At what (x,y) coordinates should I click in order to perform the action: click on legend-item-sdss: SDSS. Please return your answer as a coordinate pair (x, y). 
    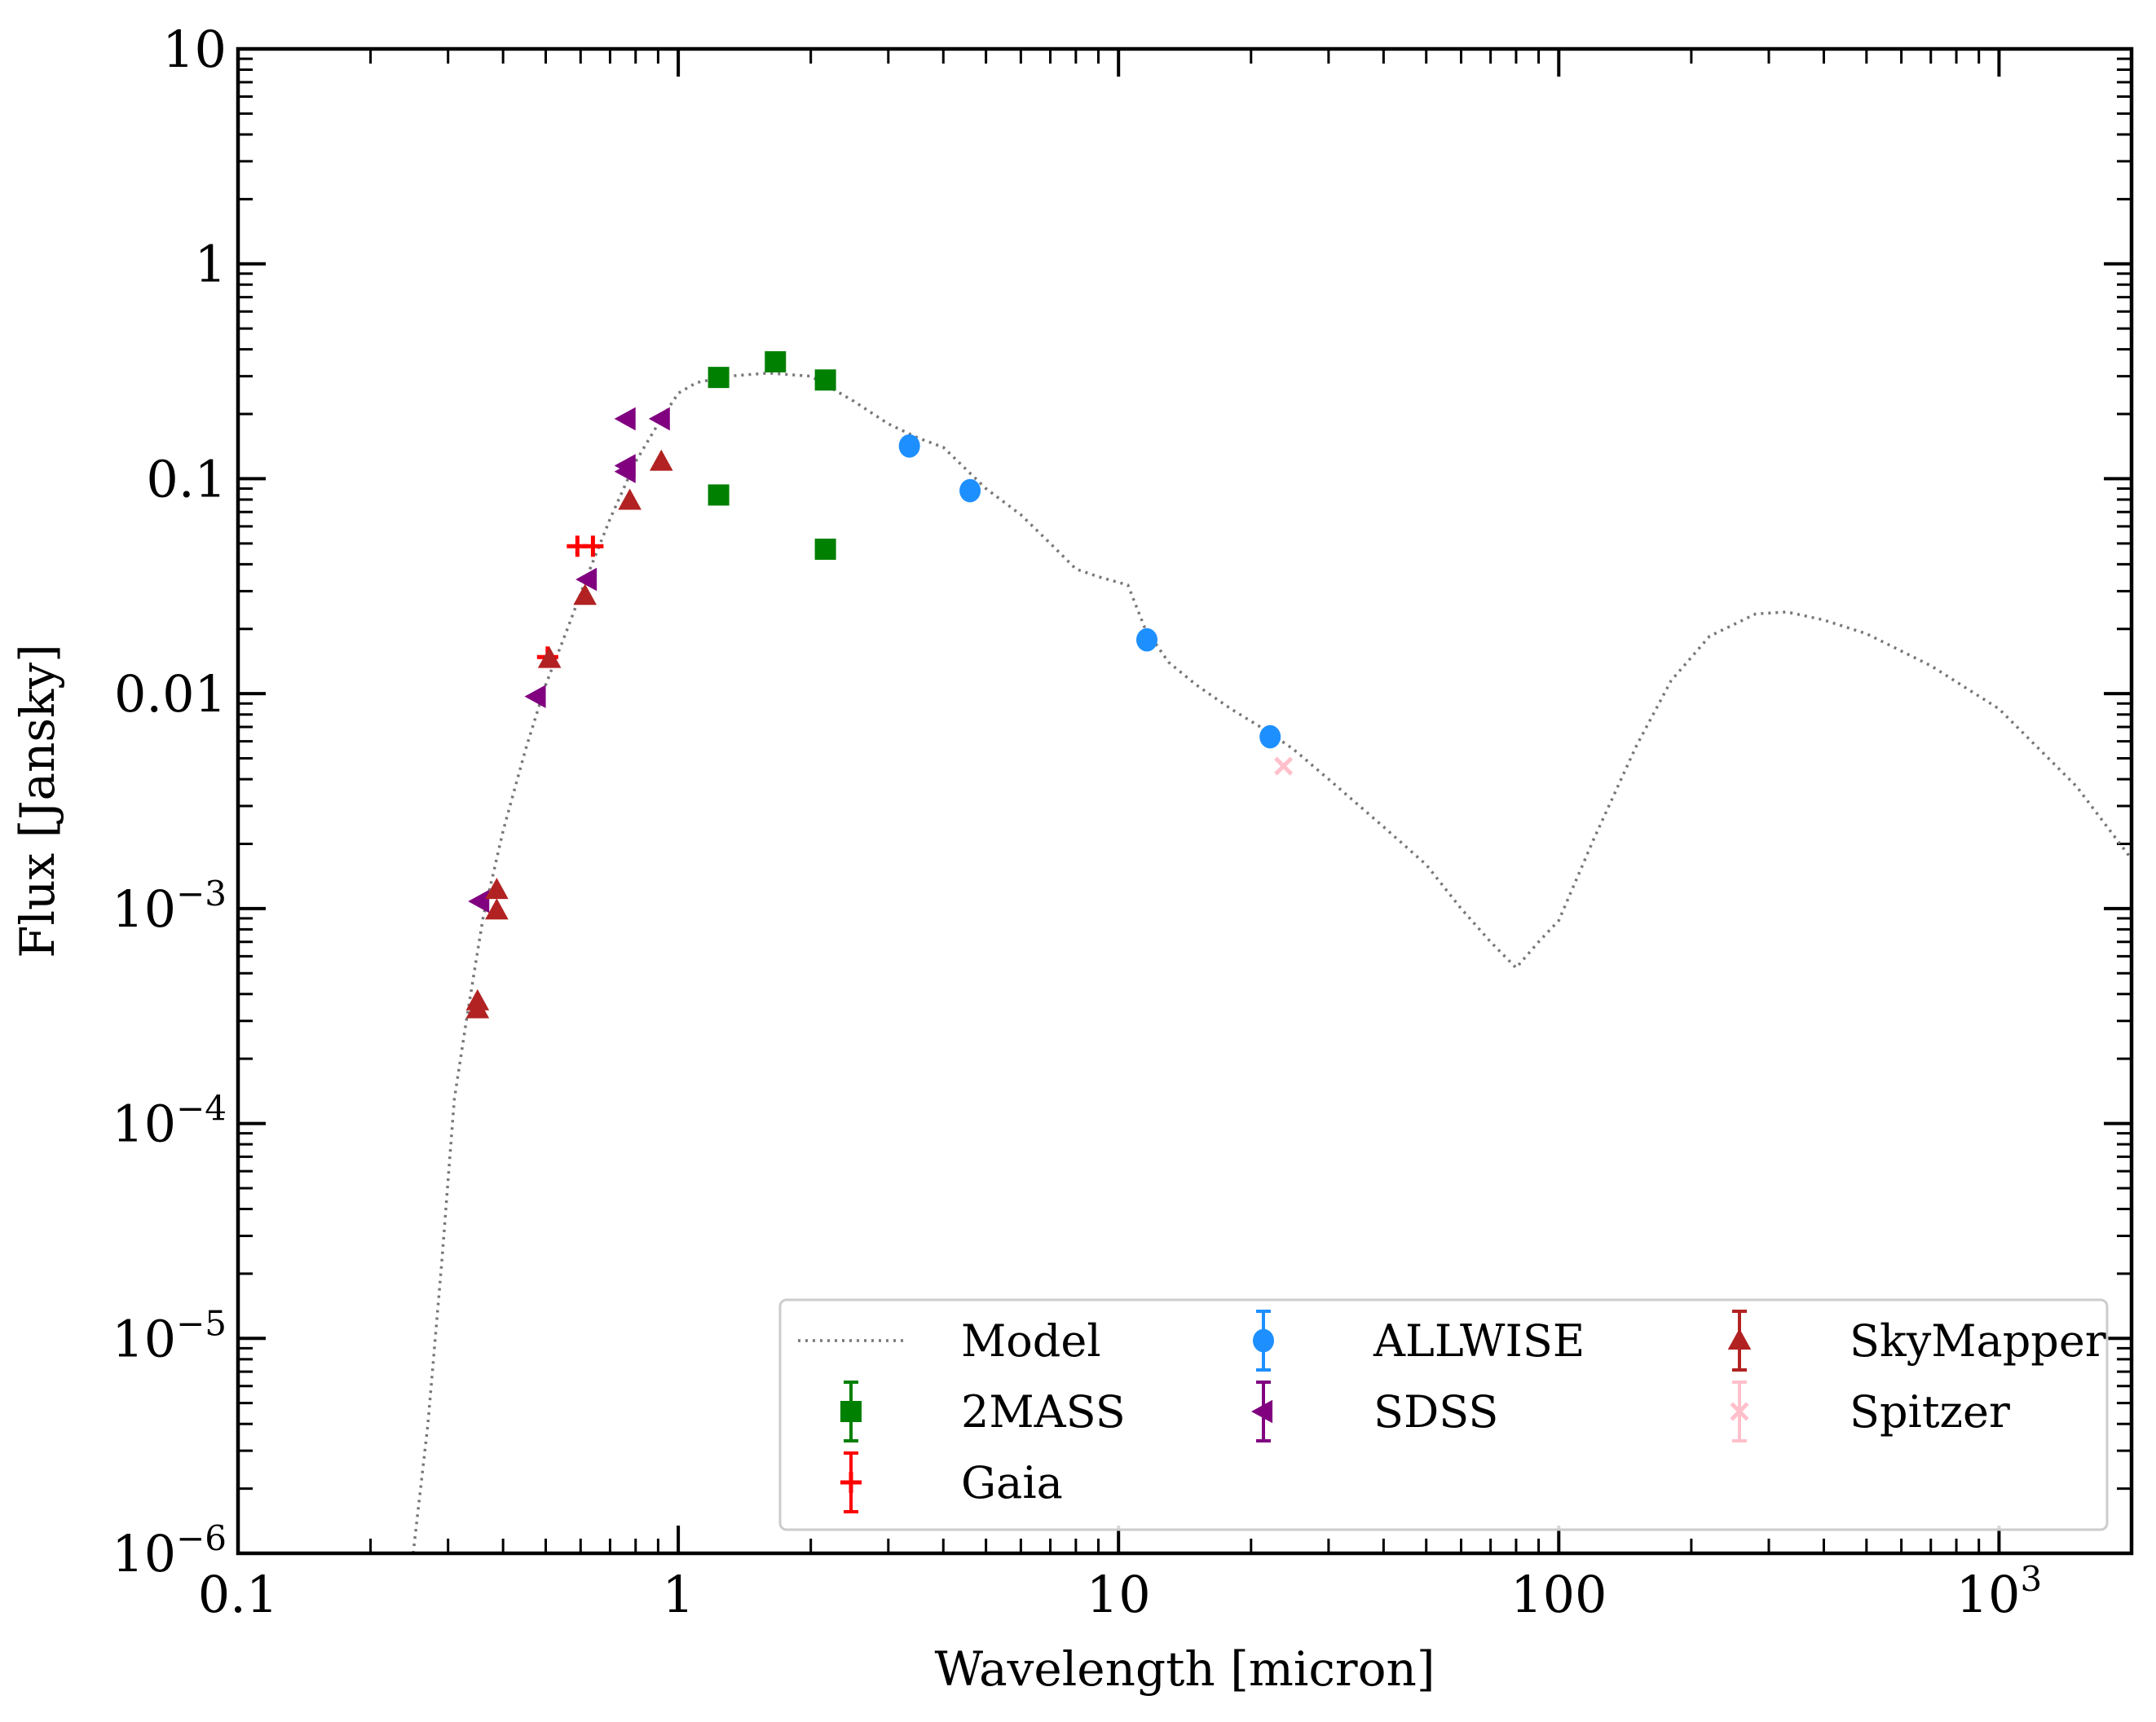
    Looking at the image, I should click on (1374, 1411).